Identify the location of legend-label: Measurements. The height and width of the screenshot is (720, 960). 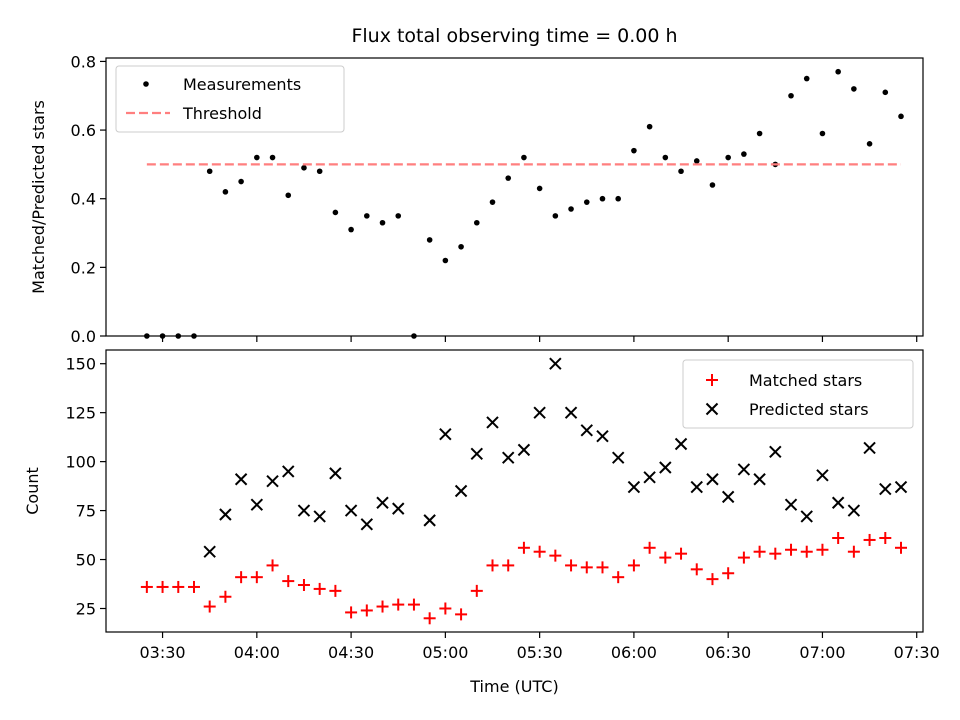
(242, 84).